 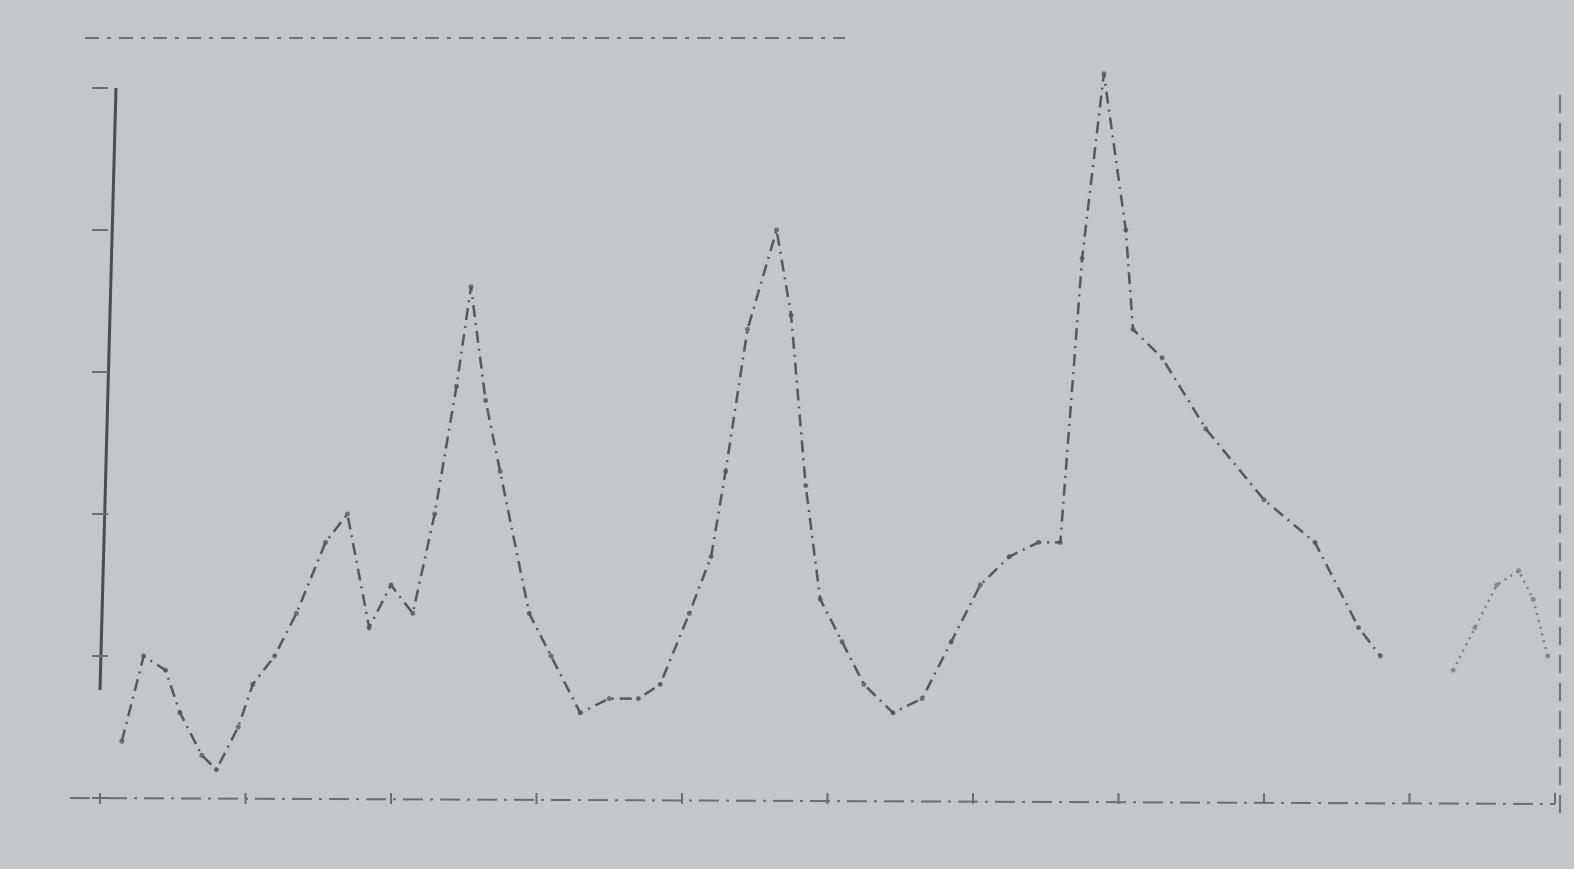 I want to click on x-axis-ticks, so click(x=827, y=798).